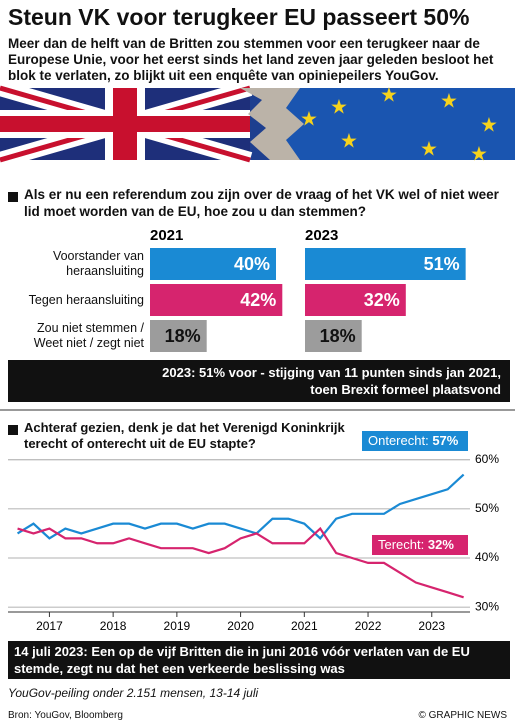 This screenshot has width=515, height=728. Describe the element at coordinates (368, 626) in the screenshot. I see `x-tick-label: 2022` at that location.